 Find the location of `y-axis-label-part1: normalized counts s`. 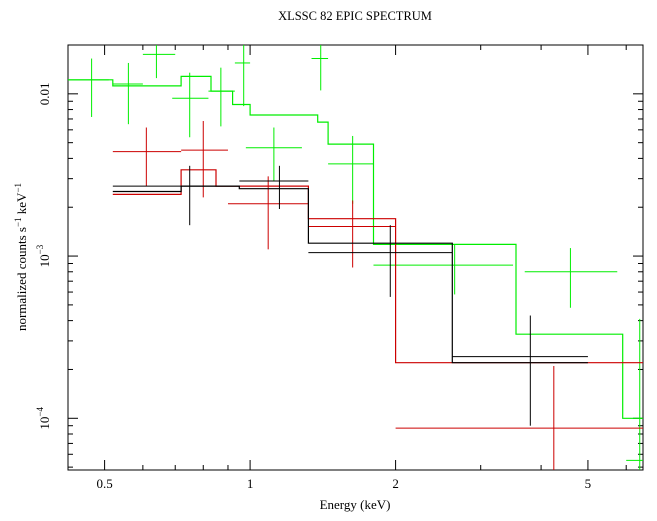

y-axis-label-part1: normalized counts s is located at coordinates (21, 279).